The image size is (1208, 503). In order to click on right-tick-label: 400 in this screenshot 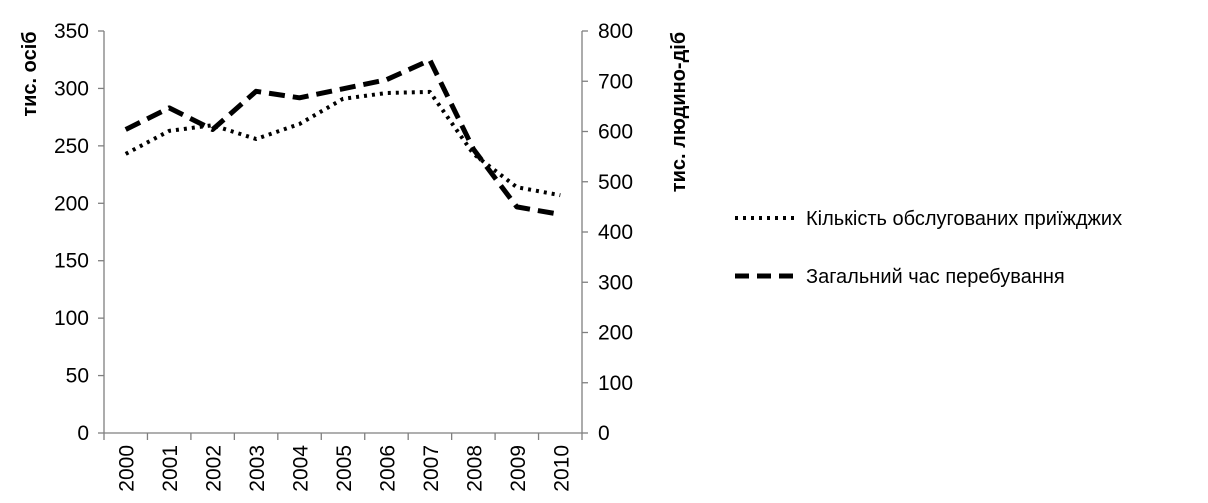, I will do `click(615, 232)`.